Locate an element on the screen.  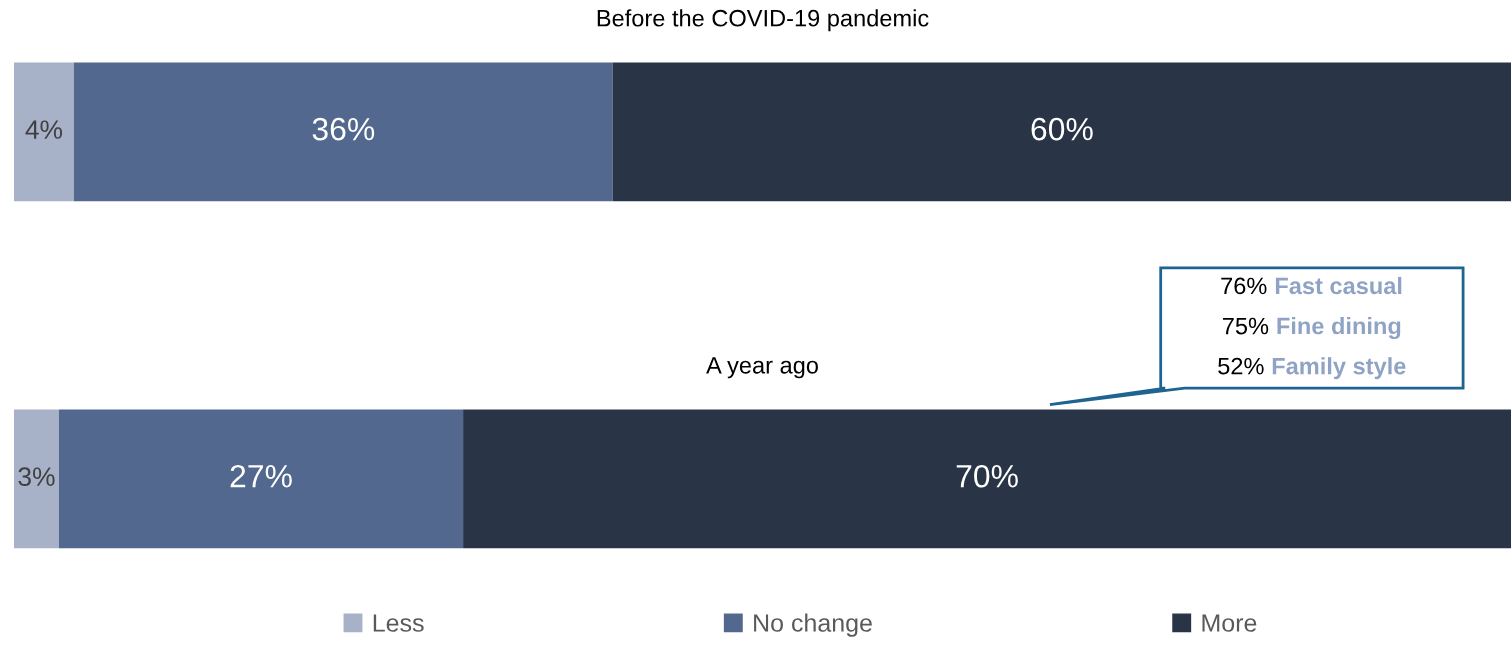
data-label: 27% is located at coordinates (261, 476).